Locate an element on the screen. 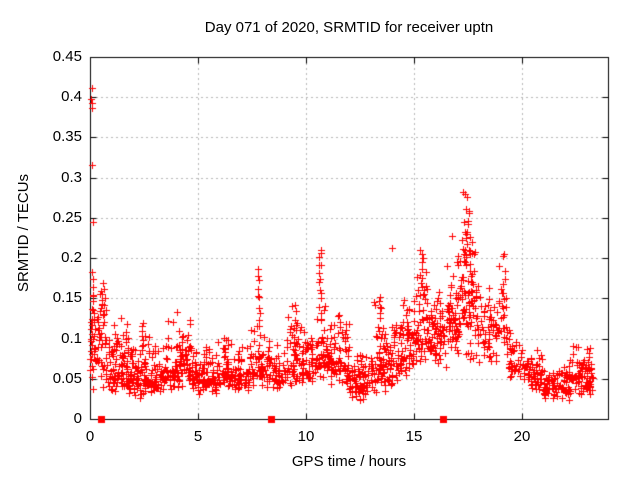 Image resolution: width=640 pixels, height=480 pixels. x-tick-label: 15 is located at coordinates (414, 436).